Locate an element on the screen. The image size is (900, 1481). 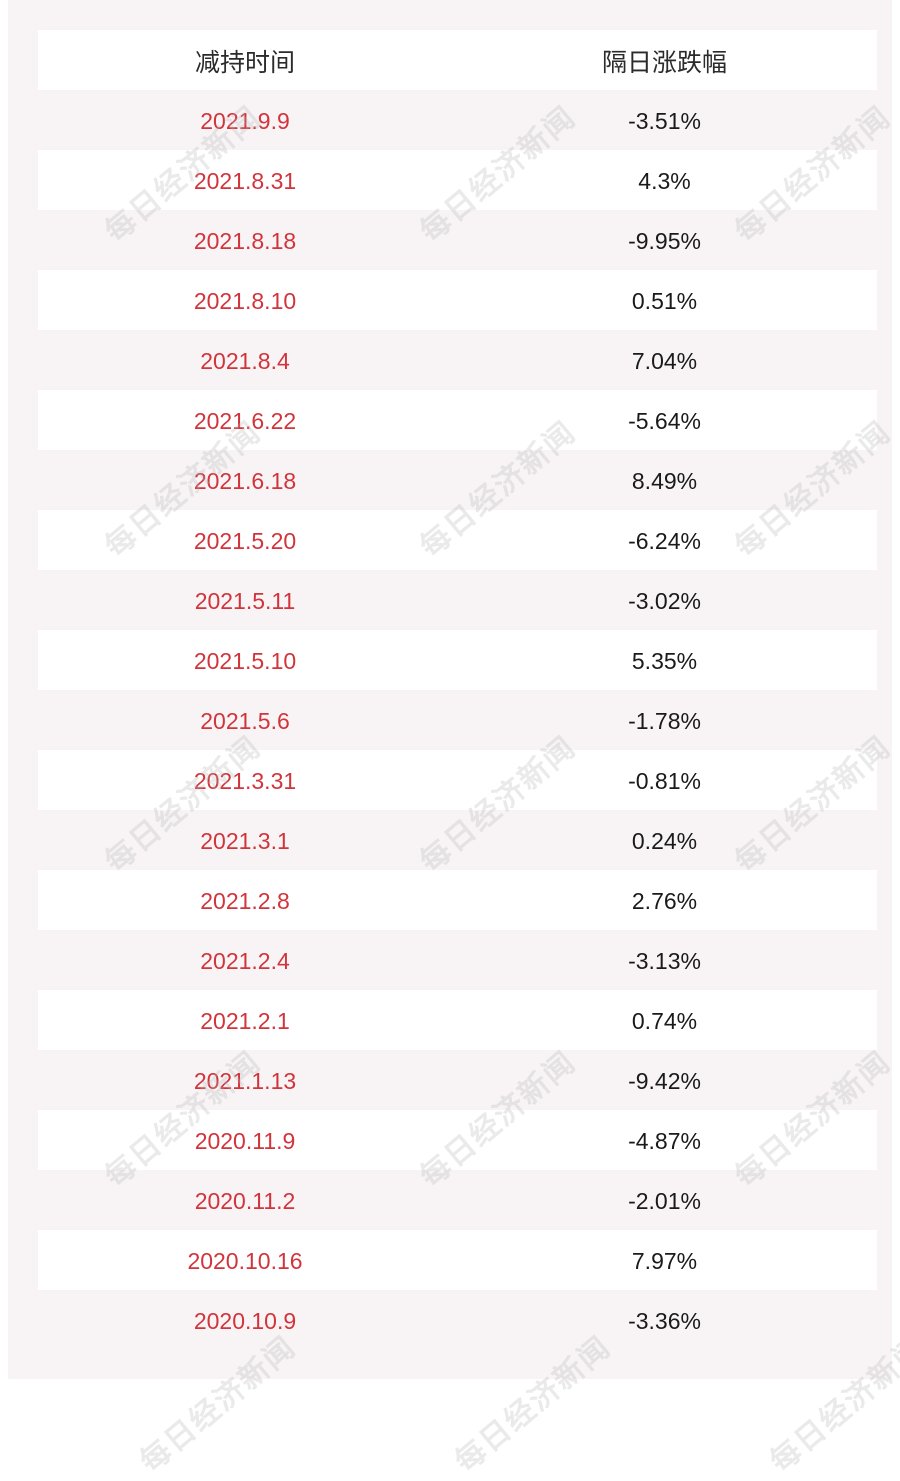
cell-date: 2021.8.4 is located at coordinates (245, 360).